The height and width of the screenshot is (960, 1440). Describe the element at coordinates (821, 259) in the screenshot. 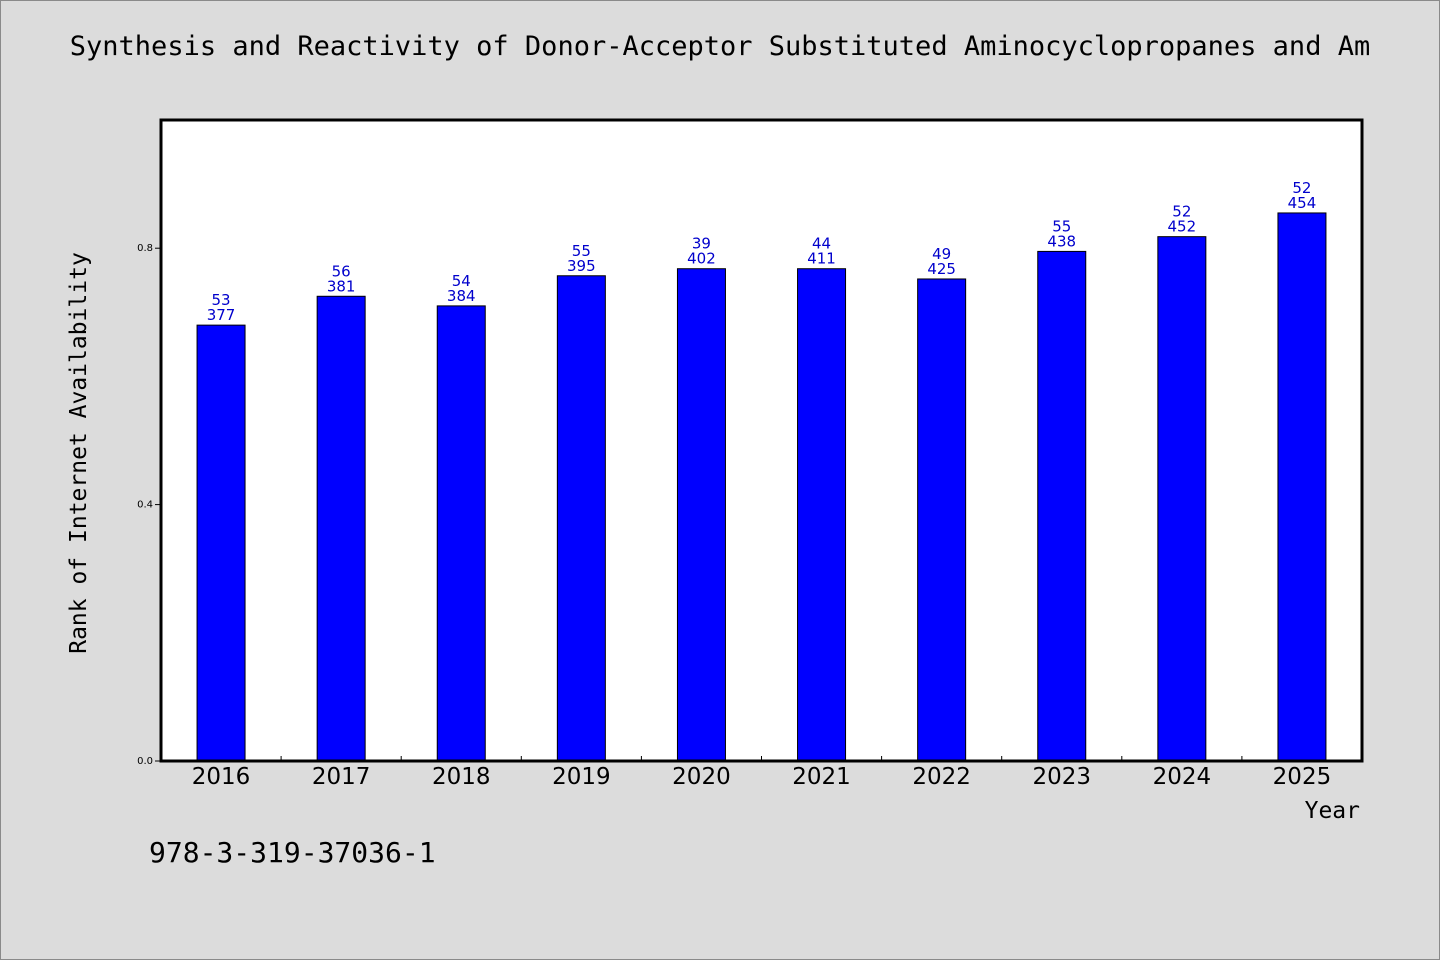

I see `data-label-bottom: 411` at that location.